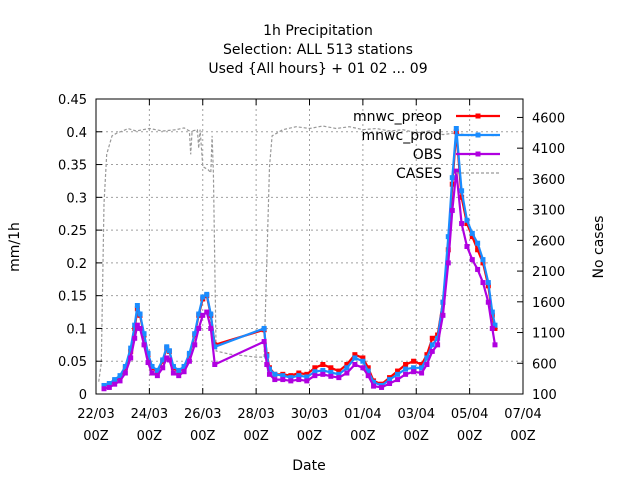  What do you see at coordinates (309, 414) in the screenshot?
I see `x-tick-label-date: 30/03` at bounding box center [309, 414].